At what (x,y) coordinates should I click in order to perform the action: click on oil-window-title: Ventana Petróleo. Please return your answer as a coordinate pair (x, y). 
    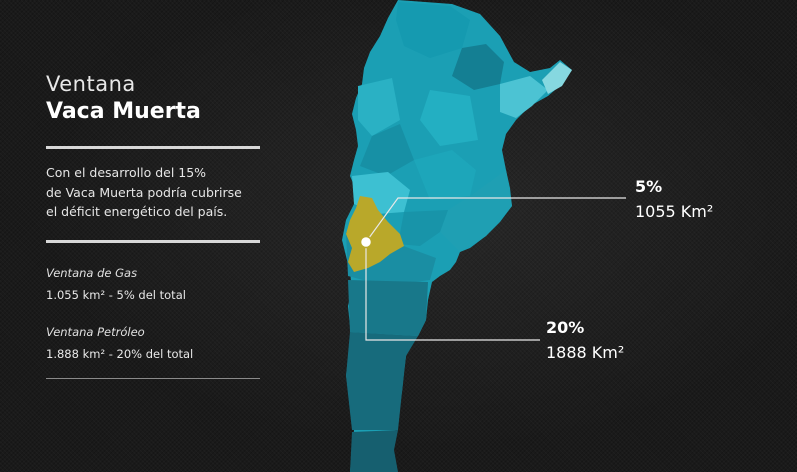
    Looking at the image, I should click on (95, 332).